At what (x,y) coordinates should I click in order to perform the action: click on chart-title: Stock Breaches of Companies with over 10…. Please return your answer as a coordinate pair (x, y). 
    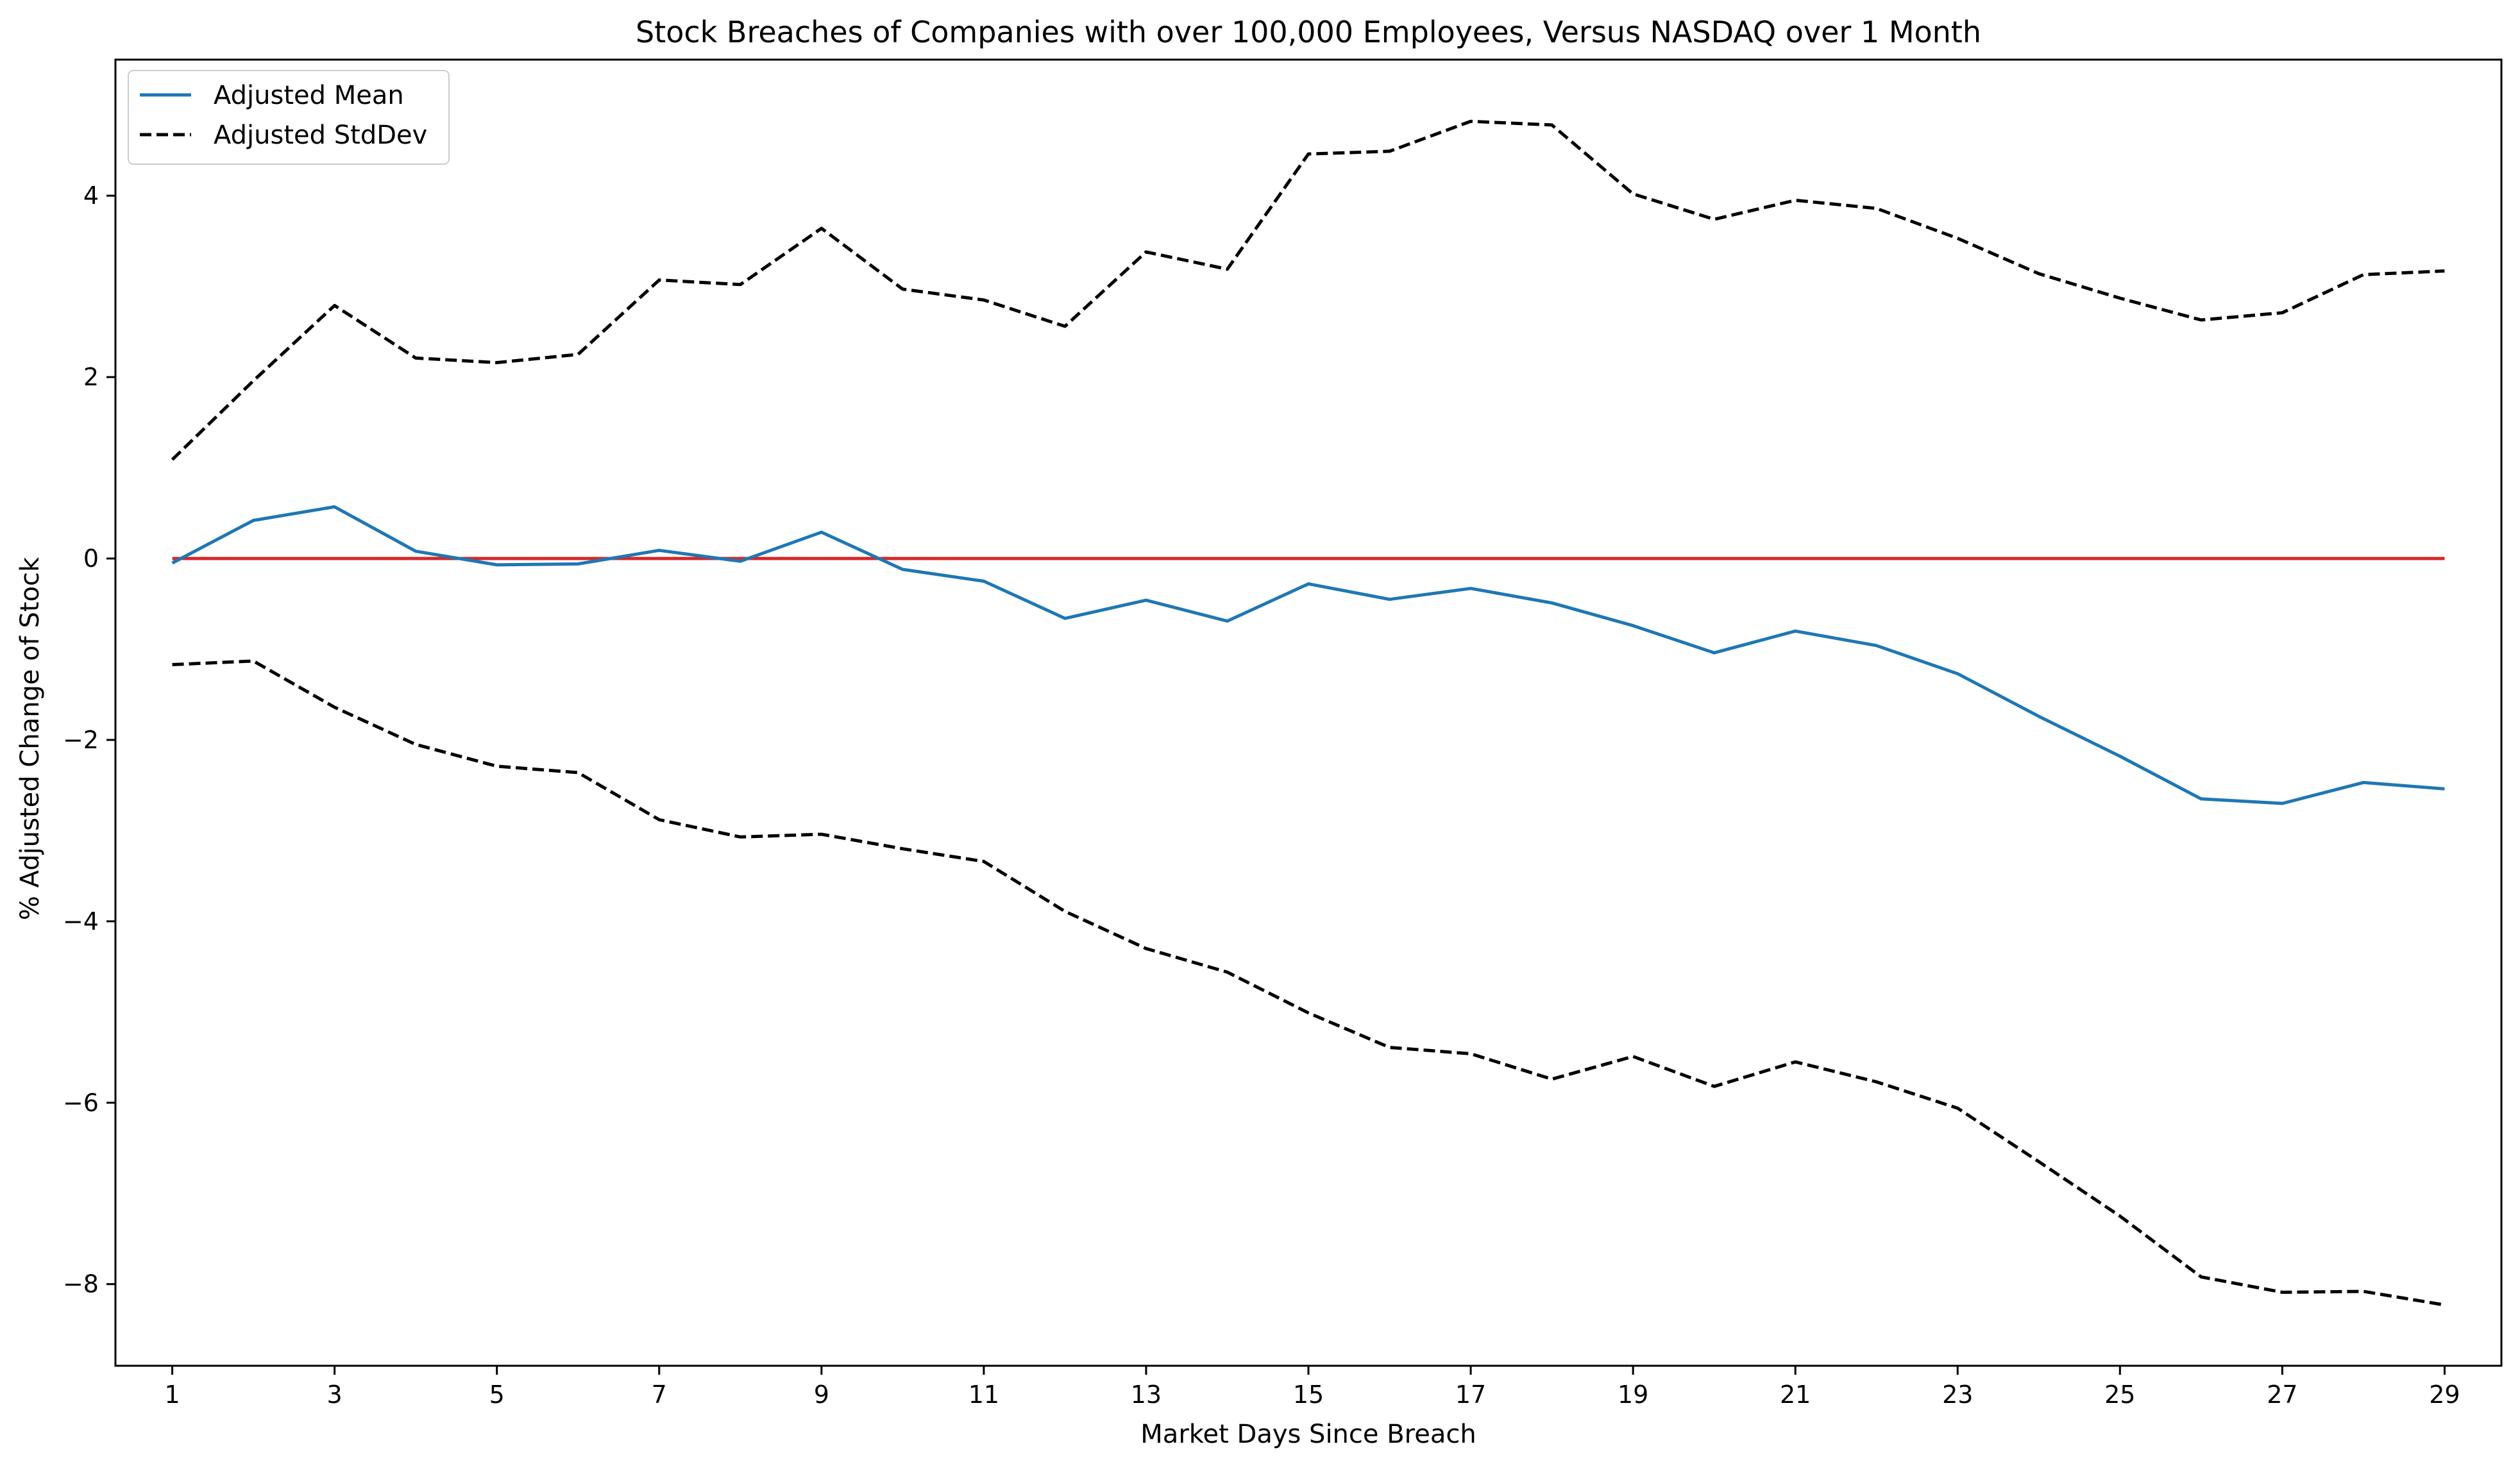
    Looking at the image, I should click on (1309, 32).